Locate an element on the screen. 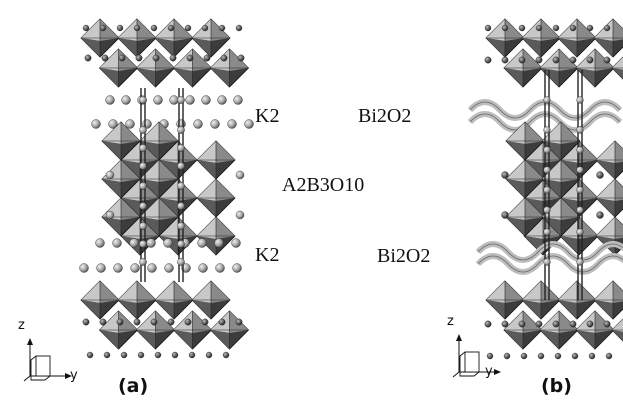 Image resolution: width=623 pixels, height=415 pixels. panel-a-middle-layer-label: A2B3O10 is located at coordinates (323, 185).